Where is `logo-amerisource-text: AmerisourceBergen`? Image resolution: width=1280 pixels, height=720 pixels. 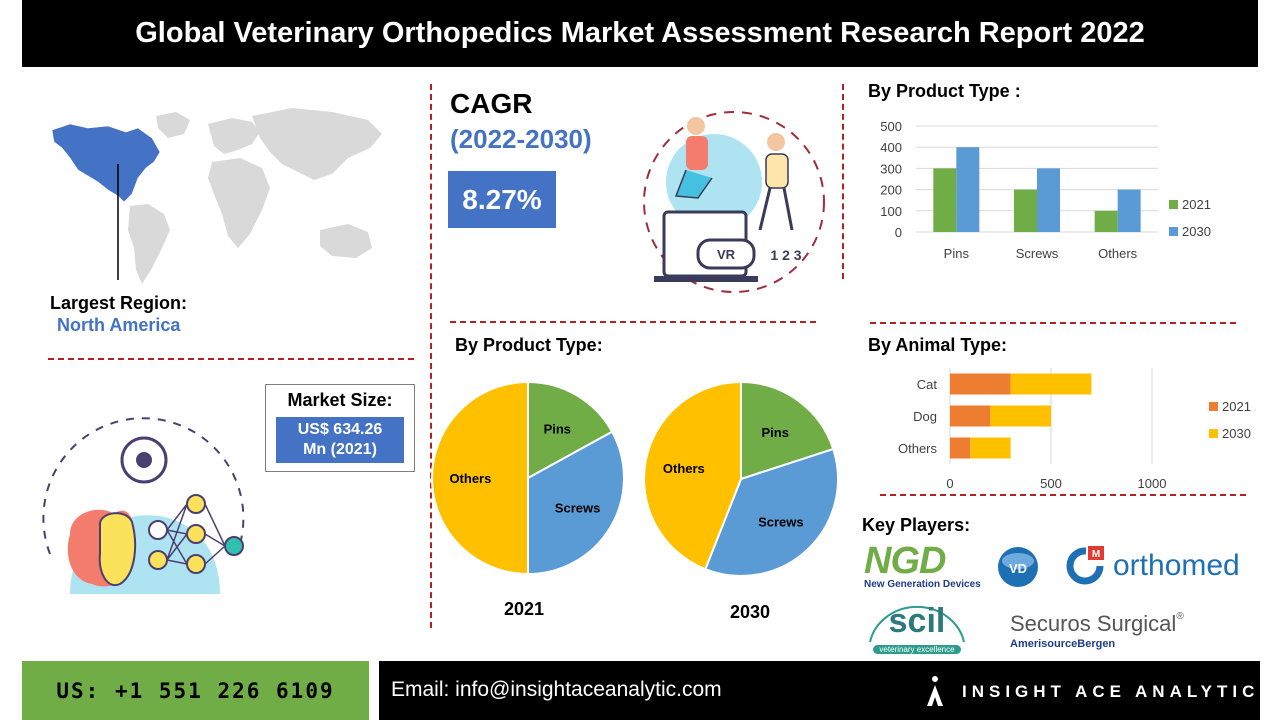
logo-amerisource-text: AmerisourceBergen is located at coordinates (1063, 644).